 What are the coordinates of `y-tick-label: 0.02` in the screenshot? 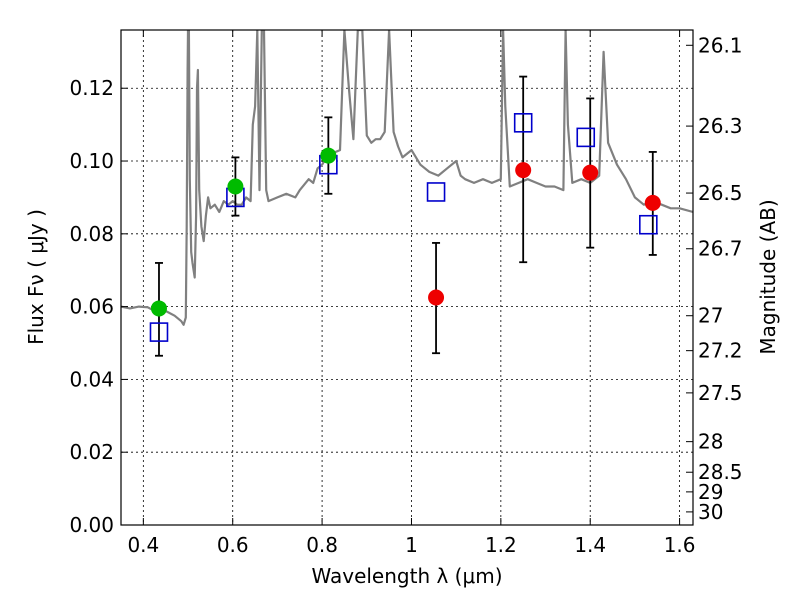 It's located at (91, 452).